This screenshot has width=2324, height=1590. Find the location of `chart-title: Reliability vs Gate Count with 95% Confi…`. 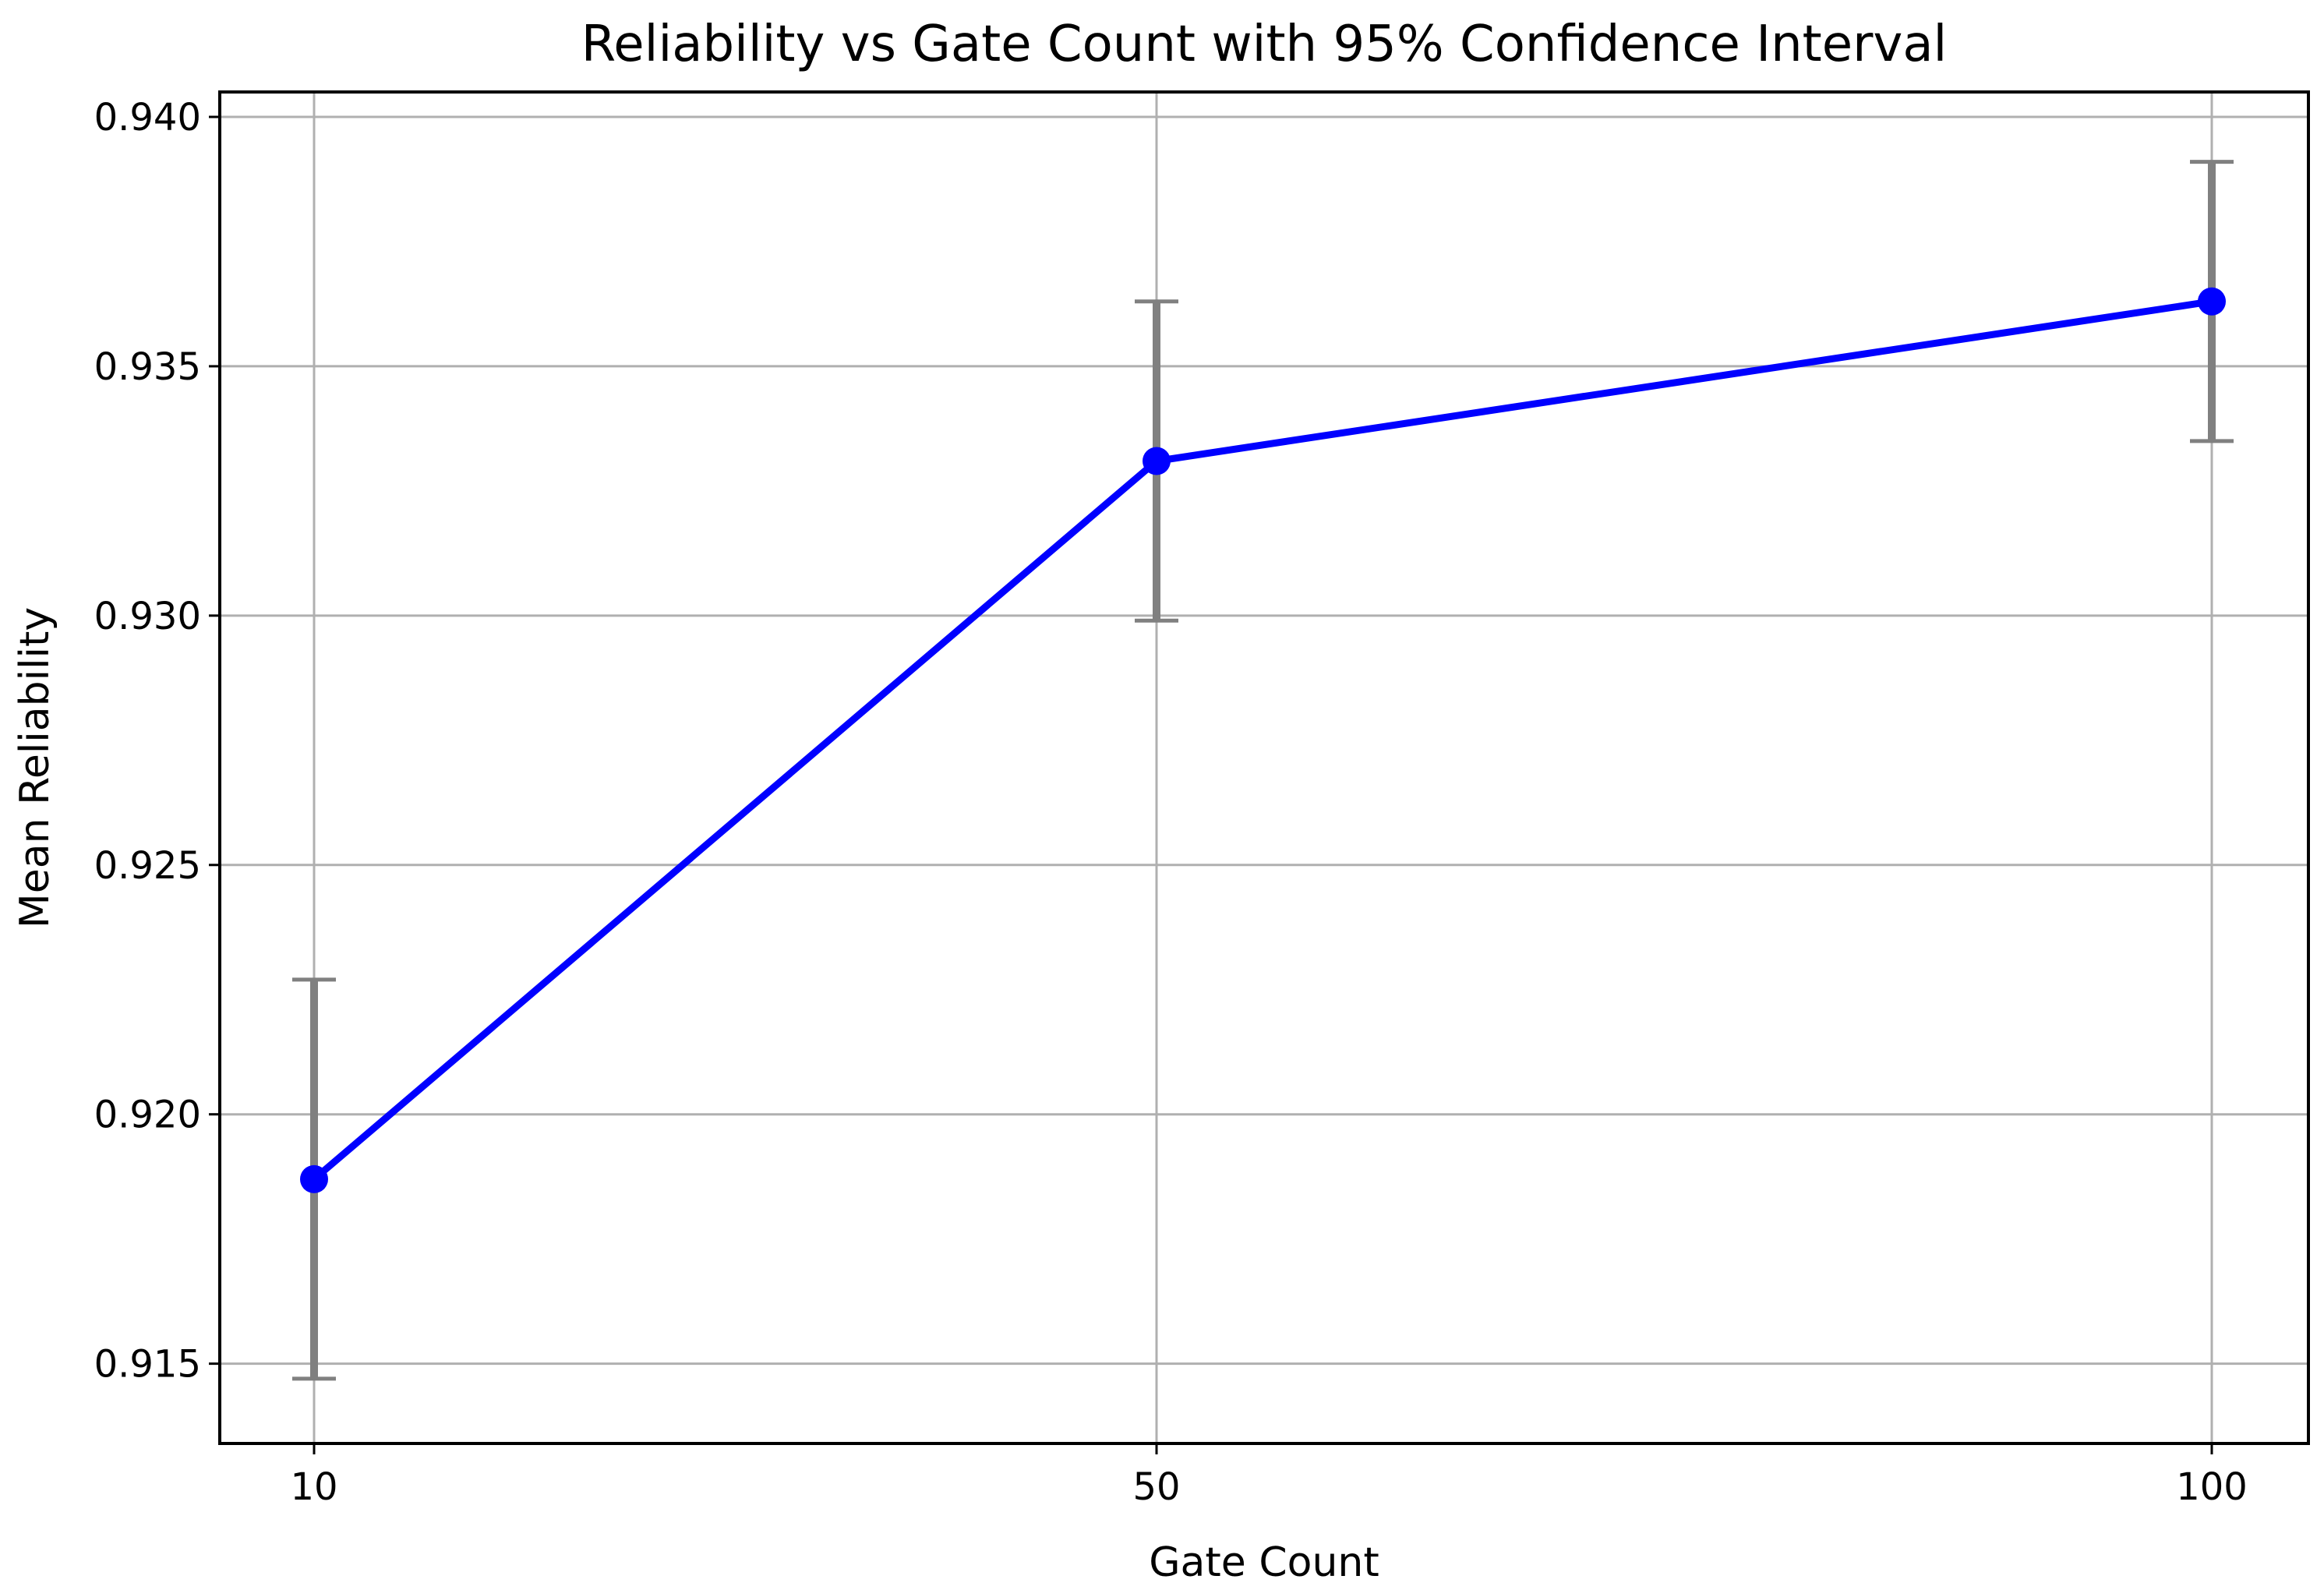

chart-title: Reliability vs Gate Count with 95% Confi… is located at coordinates (1264, 44).